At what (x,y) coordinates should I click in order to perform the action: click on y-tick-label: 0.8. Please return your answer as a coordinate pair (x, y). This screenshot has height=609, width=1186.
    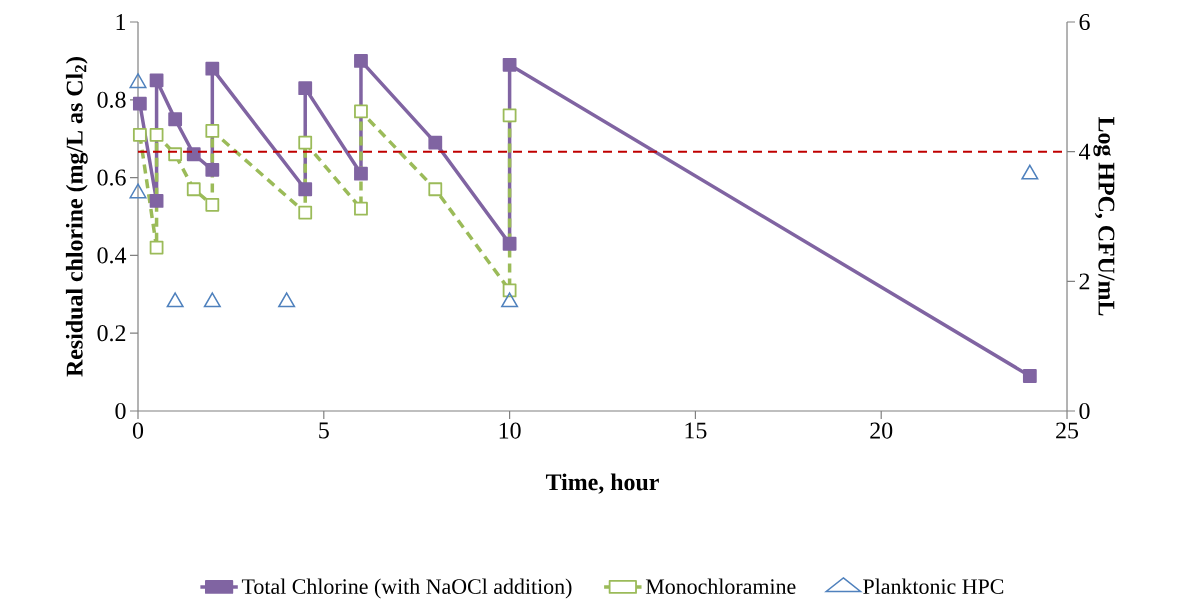
    Looking at the image, I should click on (111, 99).